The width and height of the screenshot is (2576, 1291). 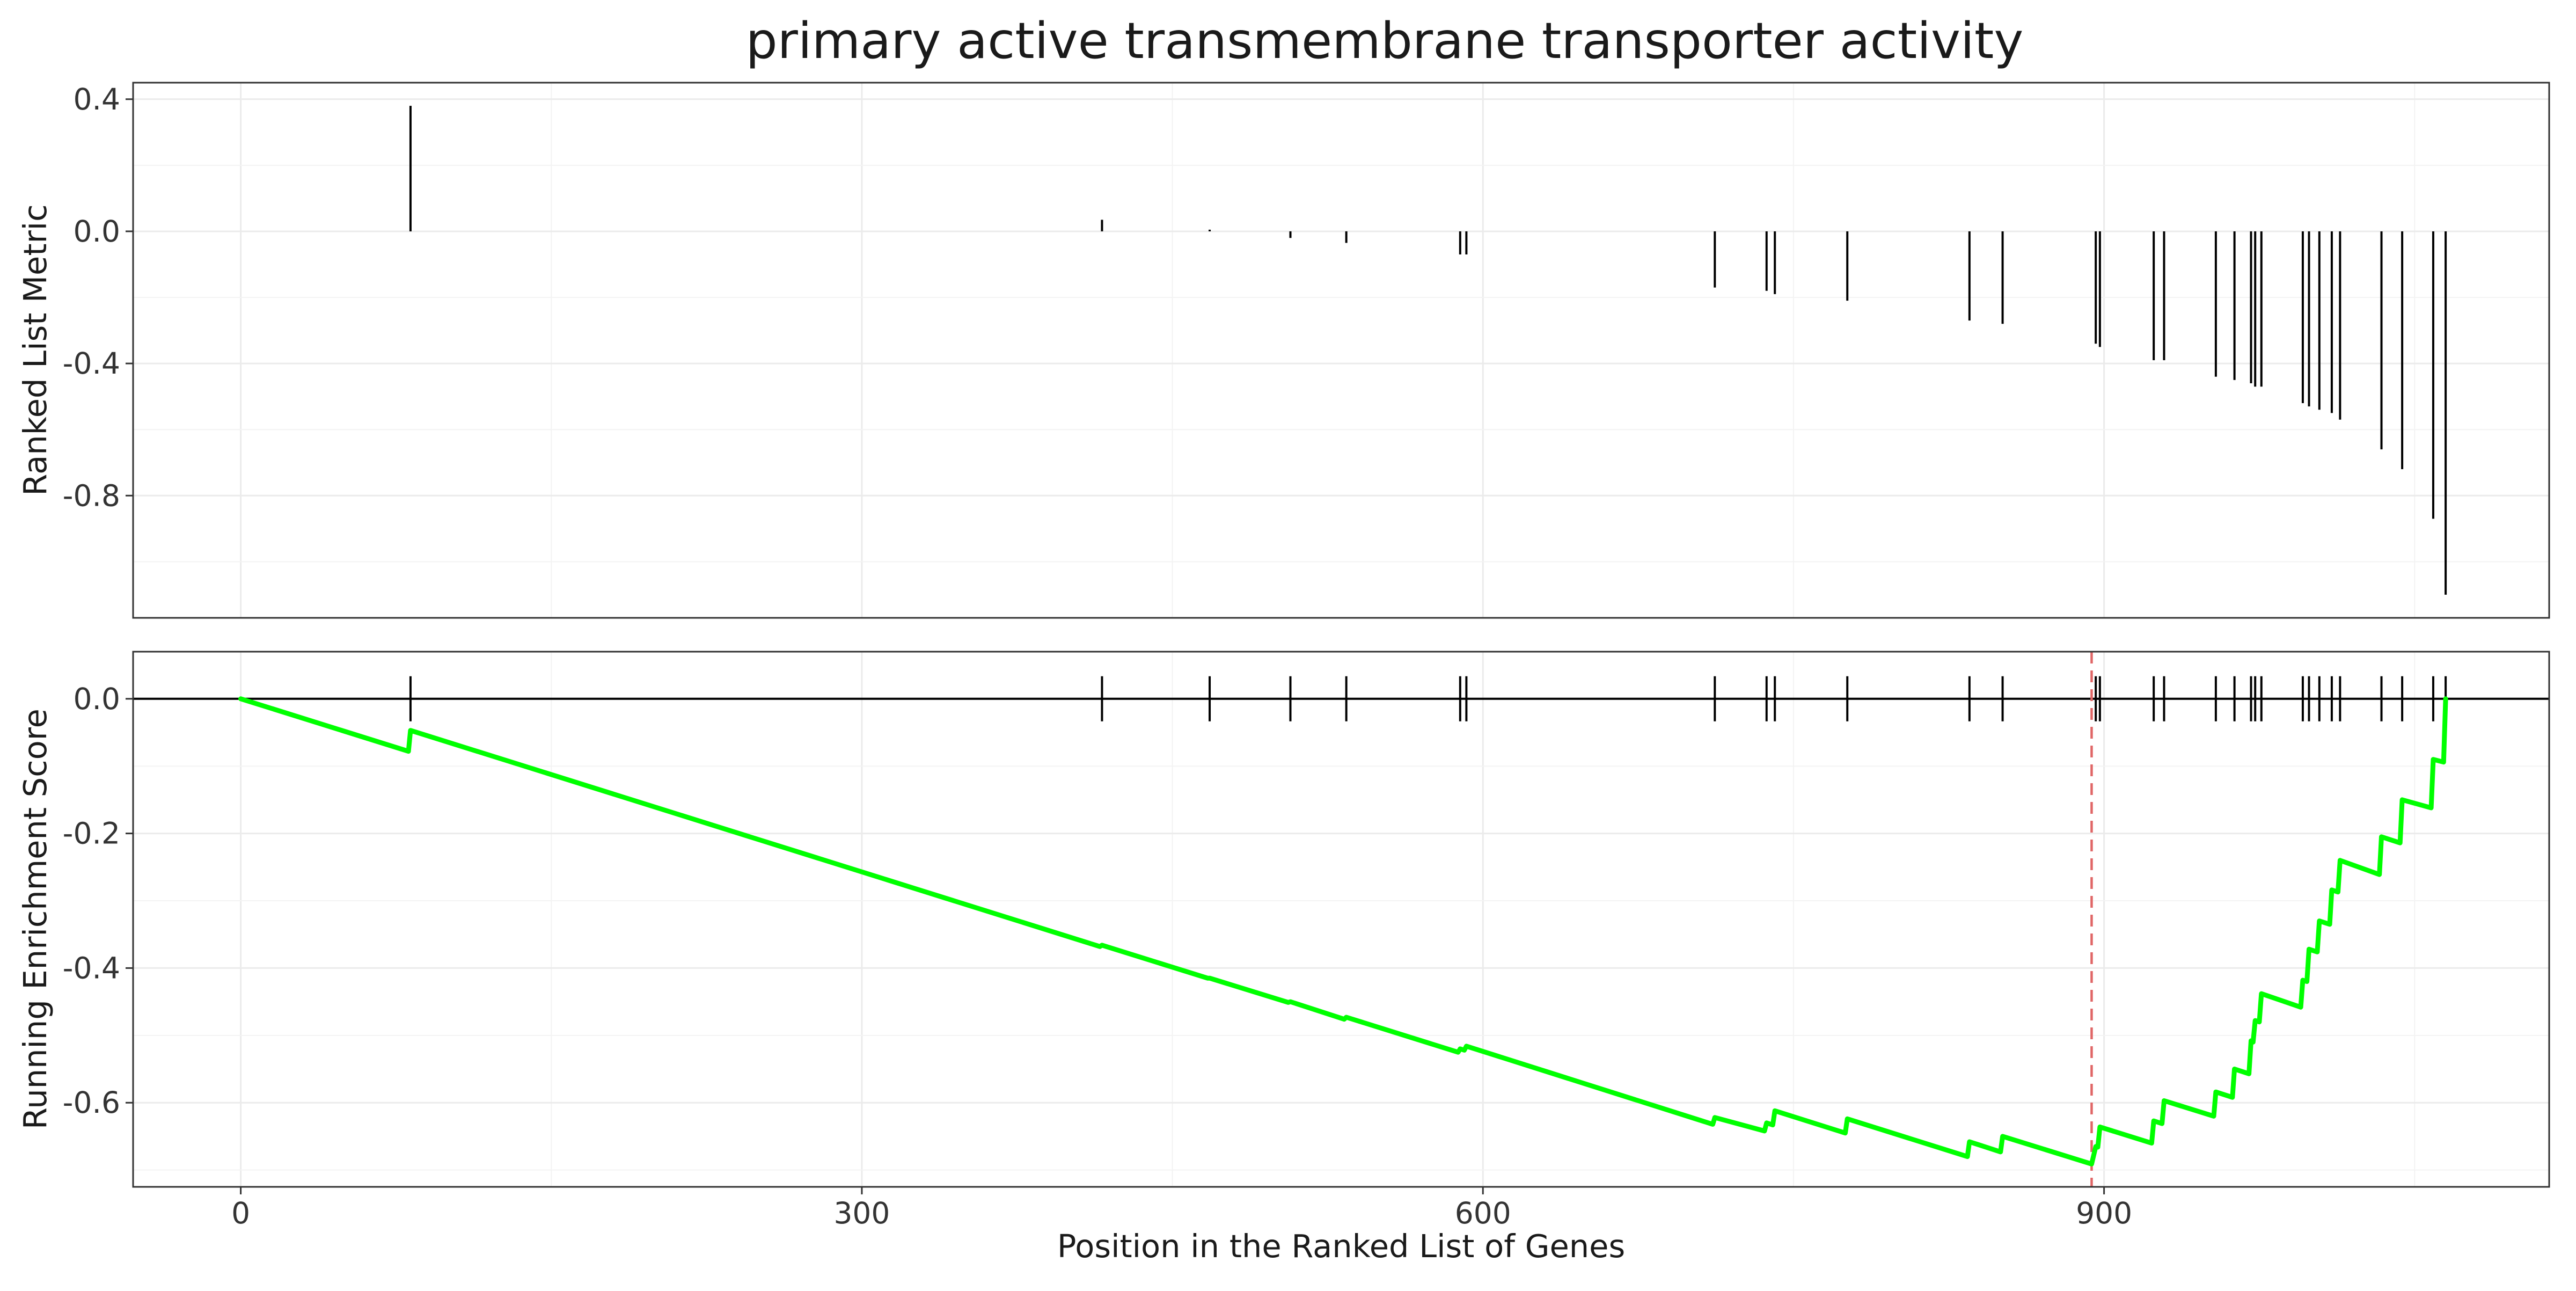 What do you see at coordinates (1483, 1213) in the screenshot?
I see `x-tick-label: 600` at bounding box center [1483, 1213].